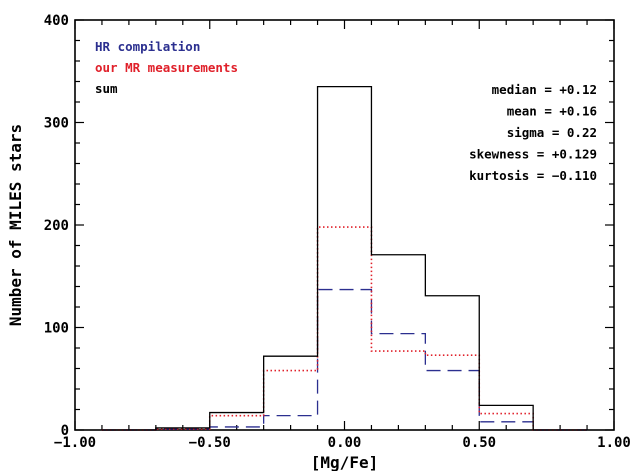 The width and height of the screenshot is (644, 471). What do you see at coordinates (56, 21) in the screenshot?
I see `y-tick-label: 400` at bounding box center [56, 21].